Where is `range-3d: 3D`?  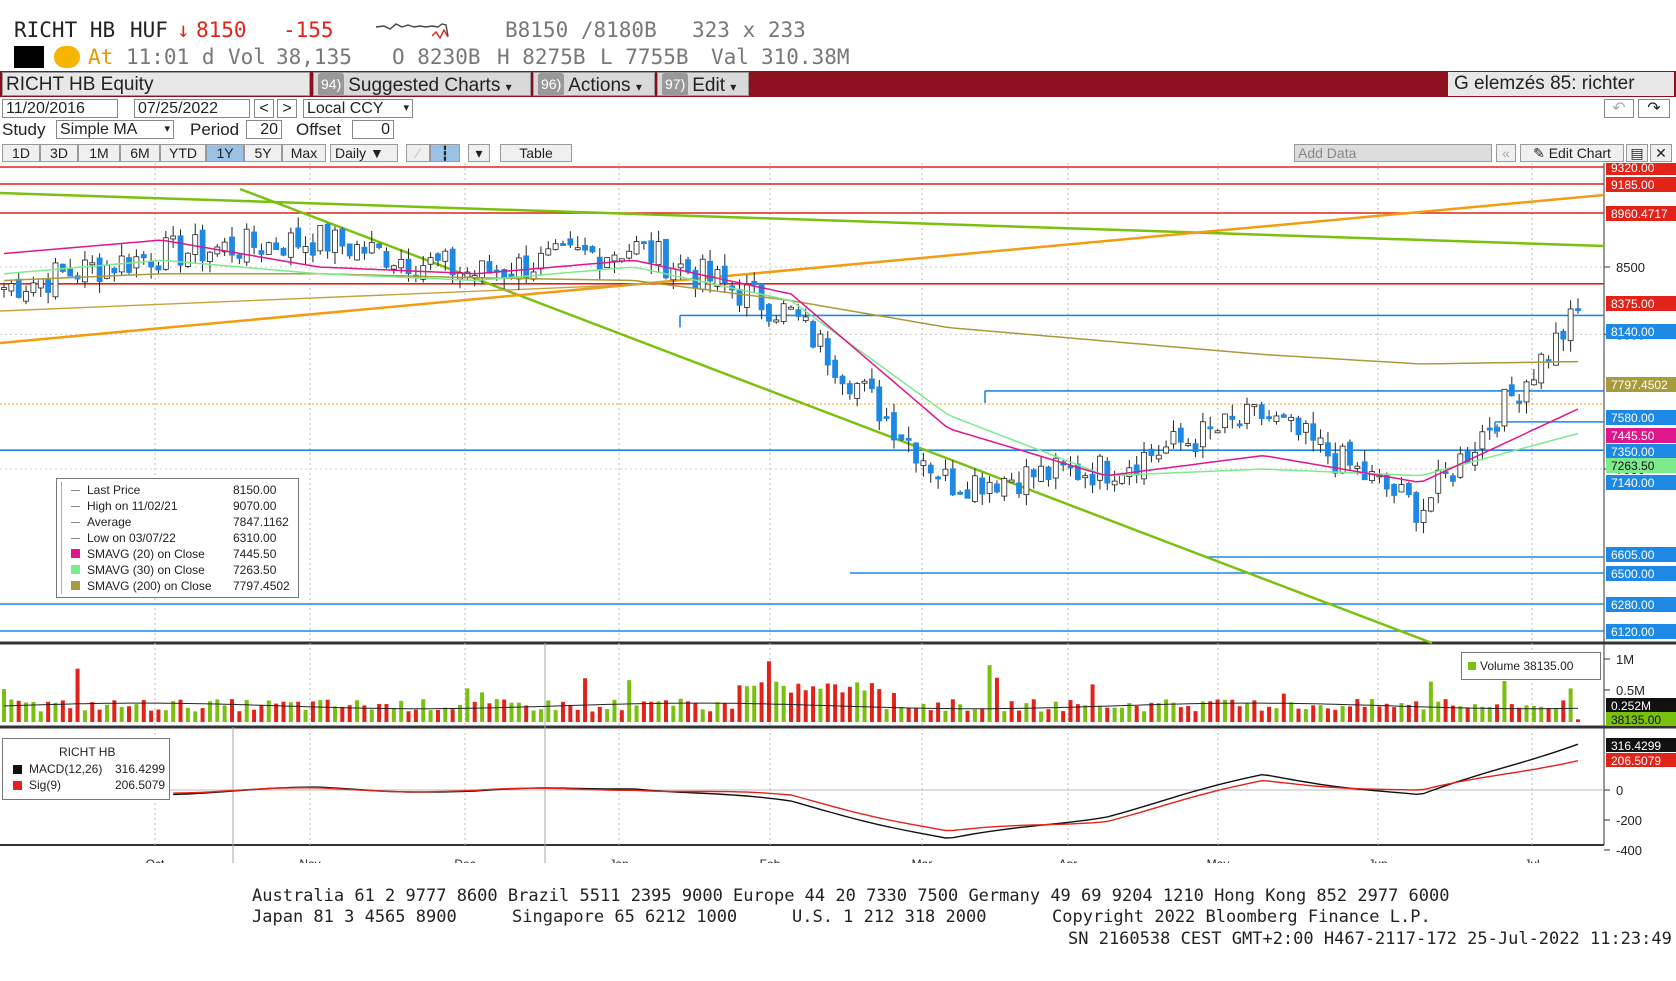 range-3d: 3D is located at coordinates (59, 153).